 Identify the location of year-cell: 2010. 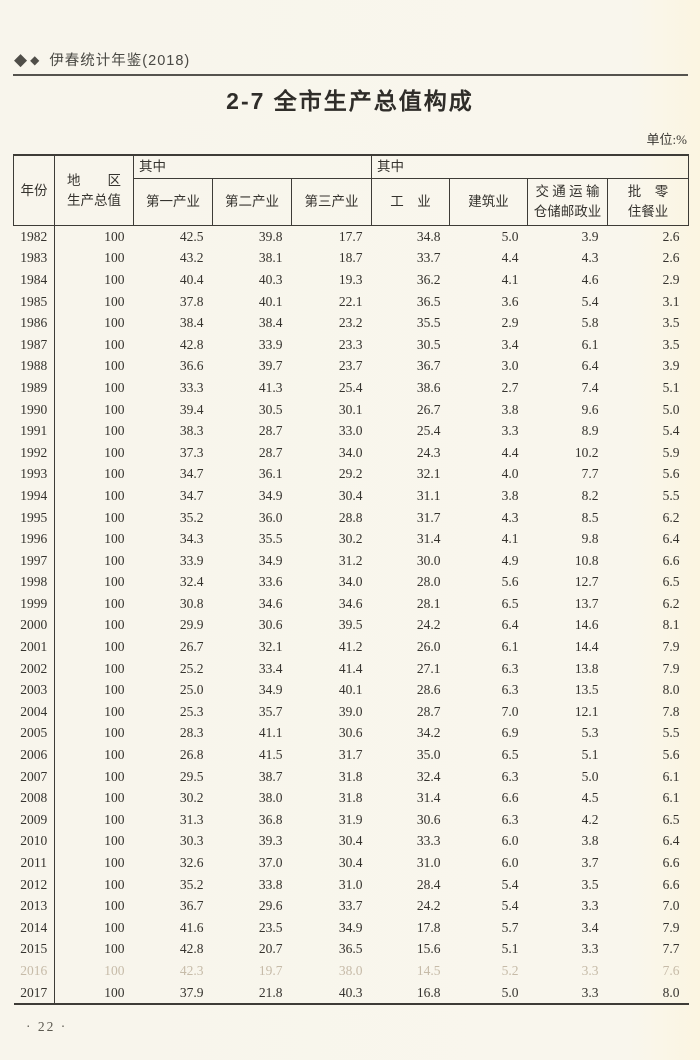
(34, 841).